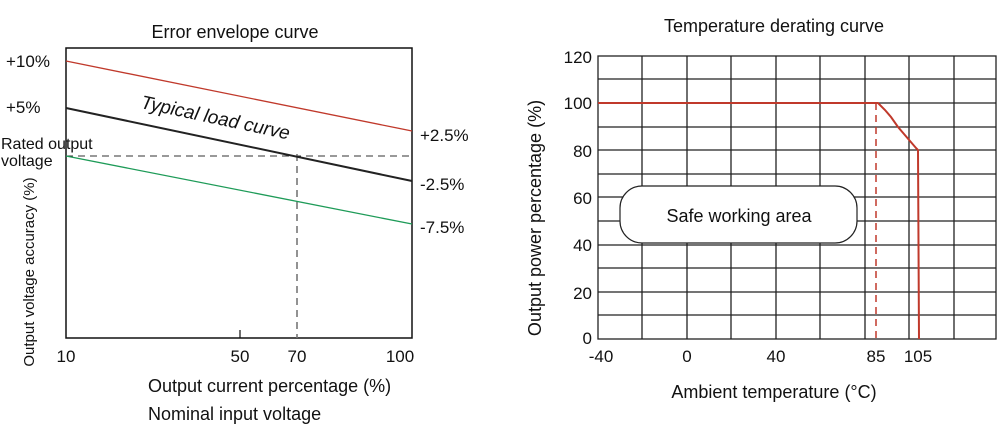 The image size is (1000, 427). Describe the element at coordinates (28, 61) in the screenshot. I see `left-label-plus10: +10%` at that location.